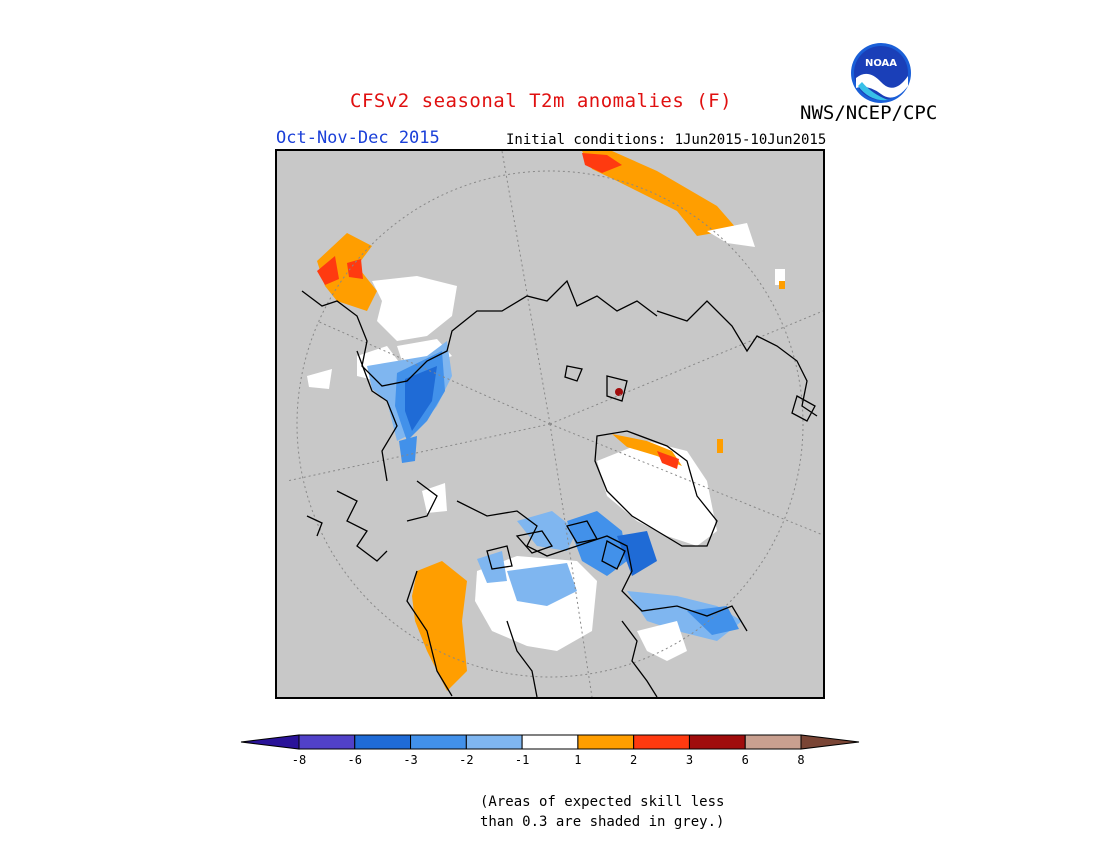 Image resolution: width=1100 pixels, height=850 pixels. I want to click on skill-note-line1: (Areas of expected skill less, so click(602, 802).